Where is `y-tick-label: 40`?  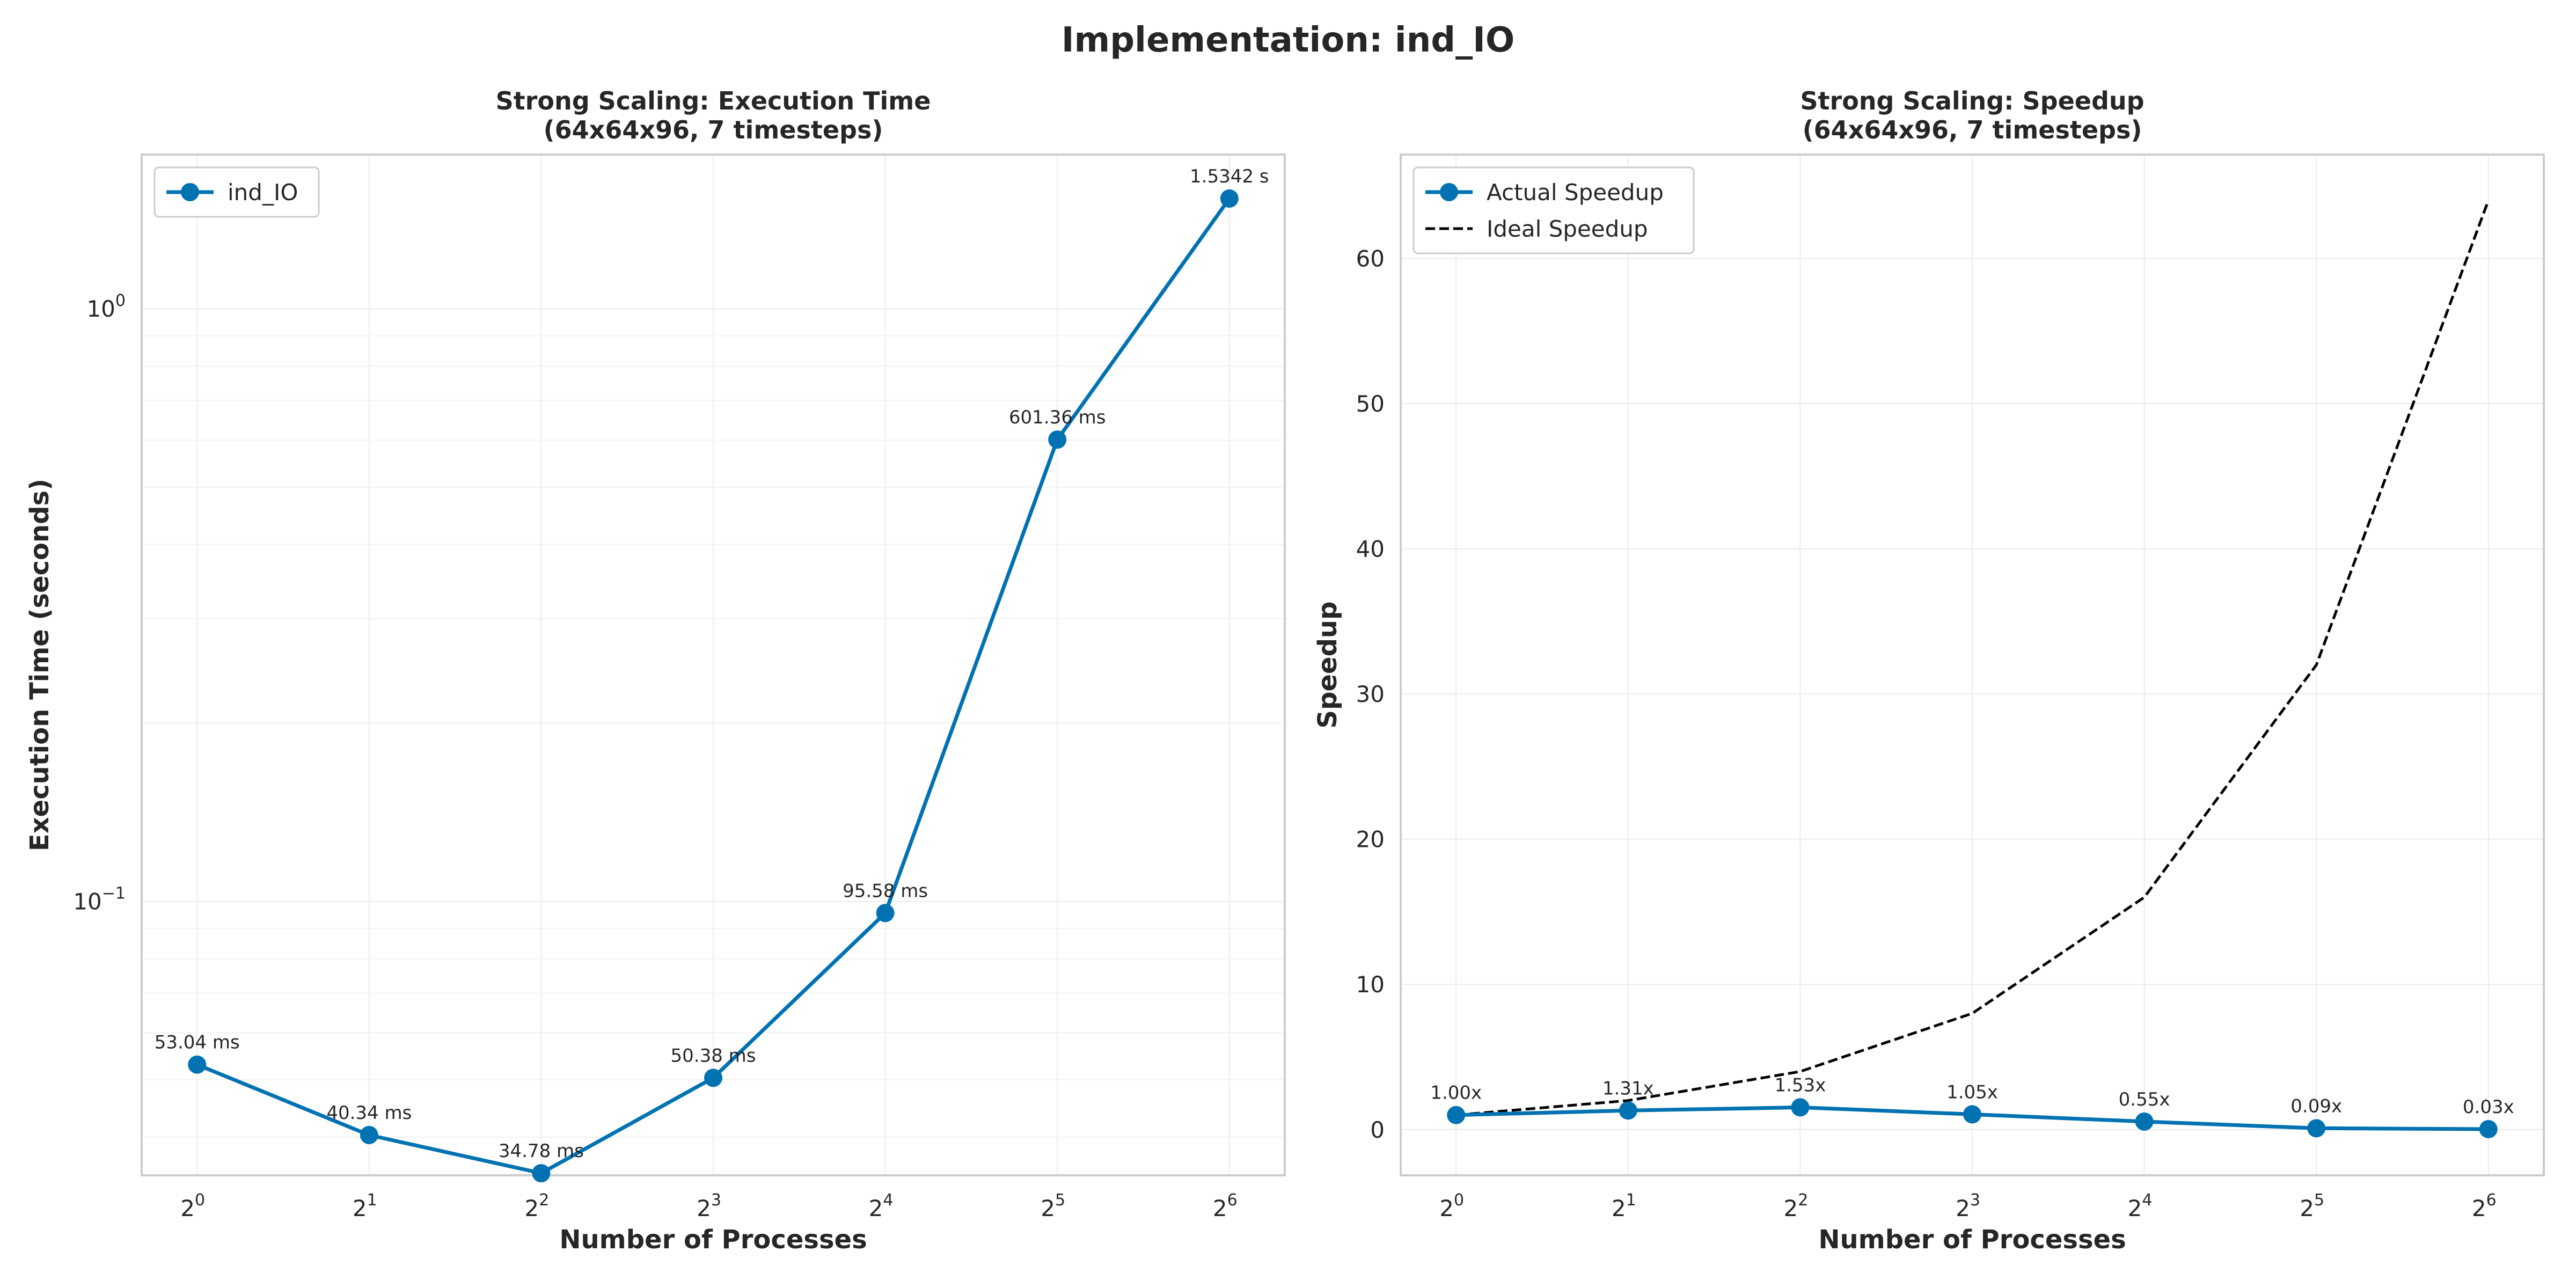 y-tick-label: 40 is located at coordinates (1370, 549).